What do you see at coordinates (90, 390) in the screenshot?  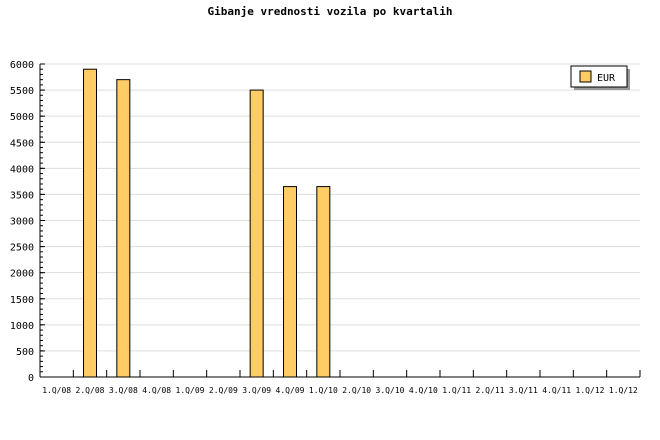 I see `x-tick-label: 2.Q/08` at bounding box center [90, 390].